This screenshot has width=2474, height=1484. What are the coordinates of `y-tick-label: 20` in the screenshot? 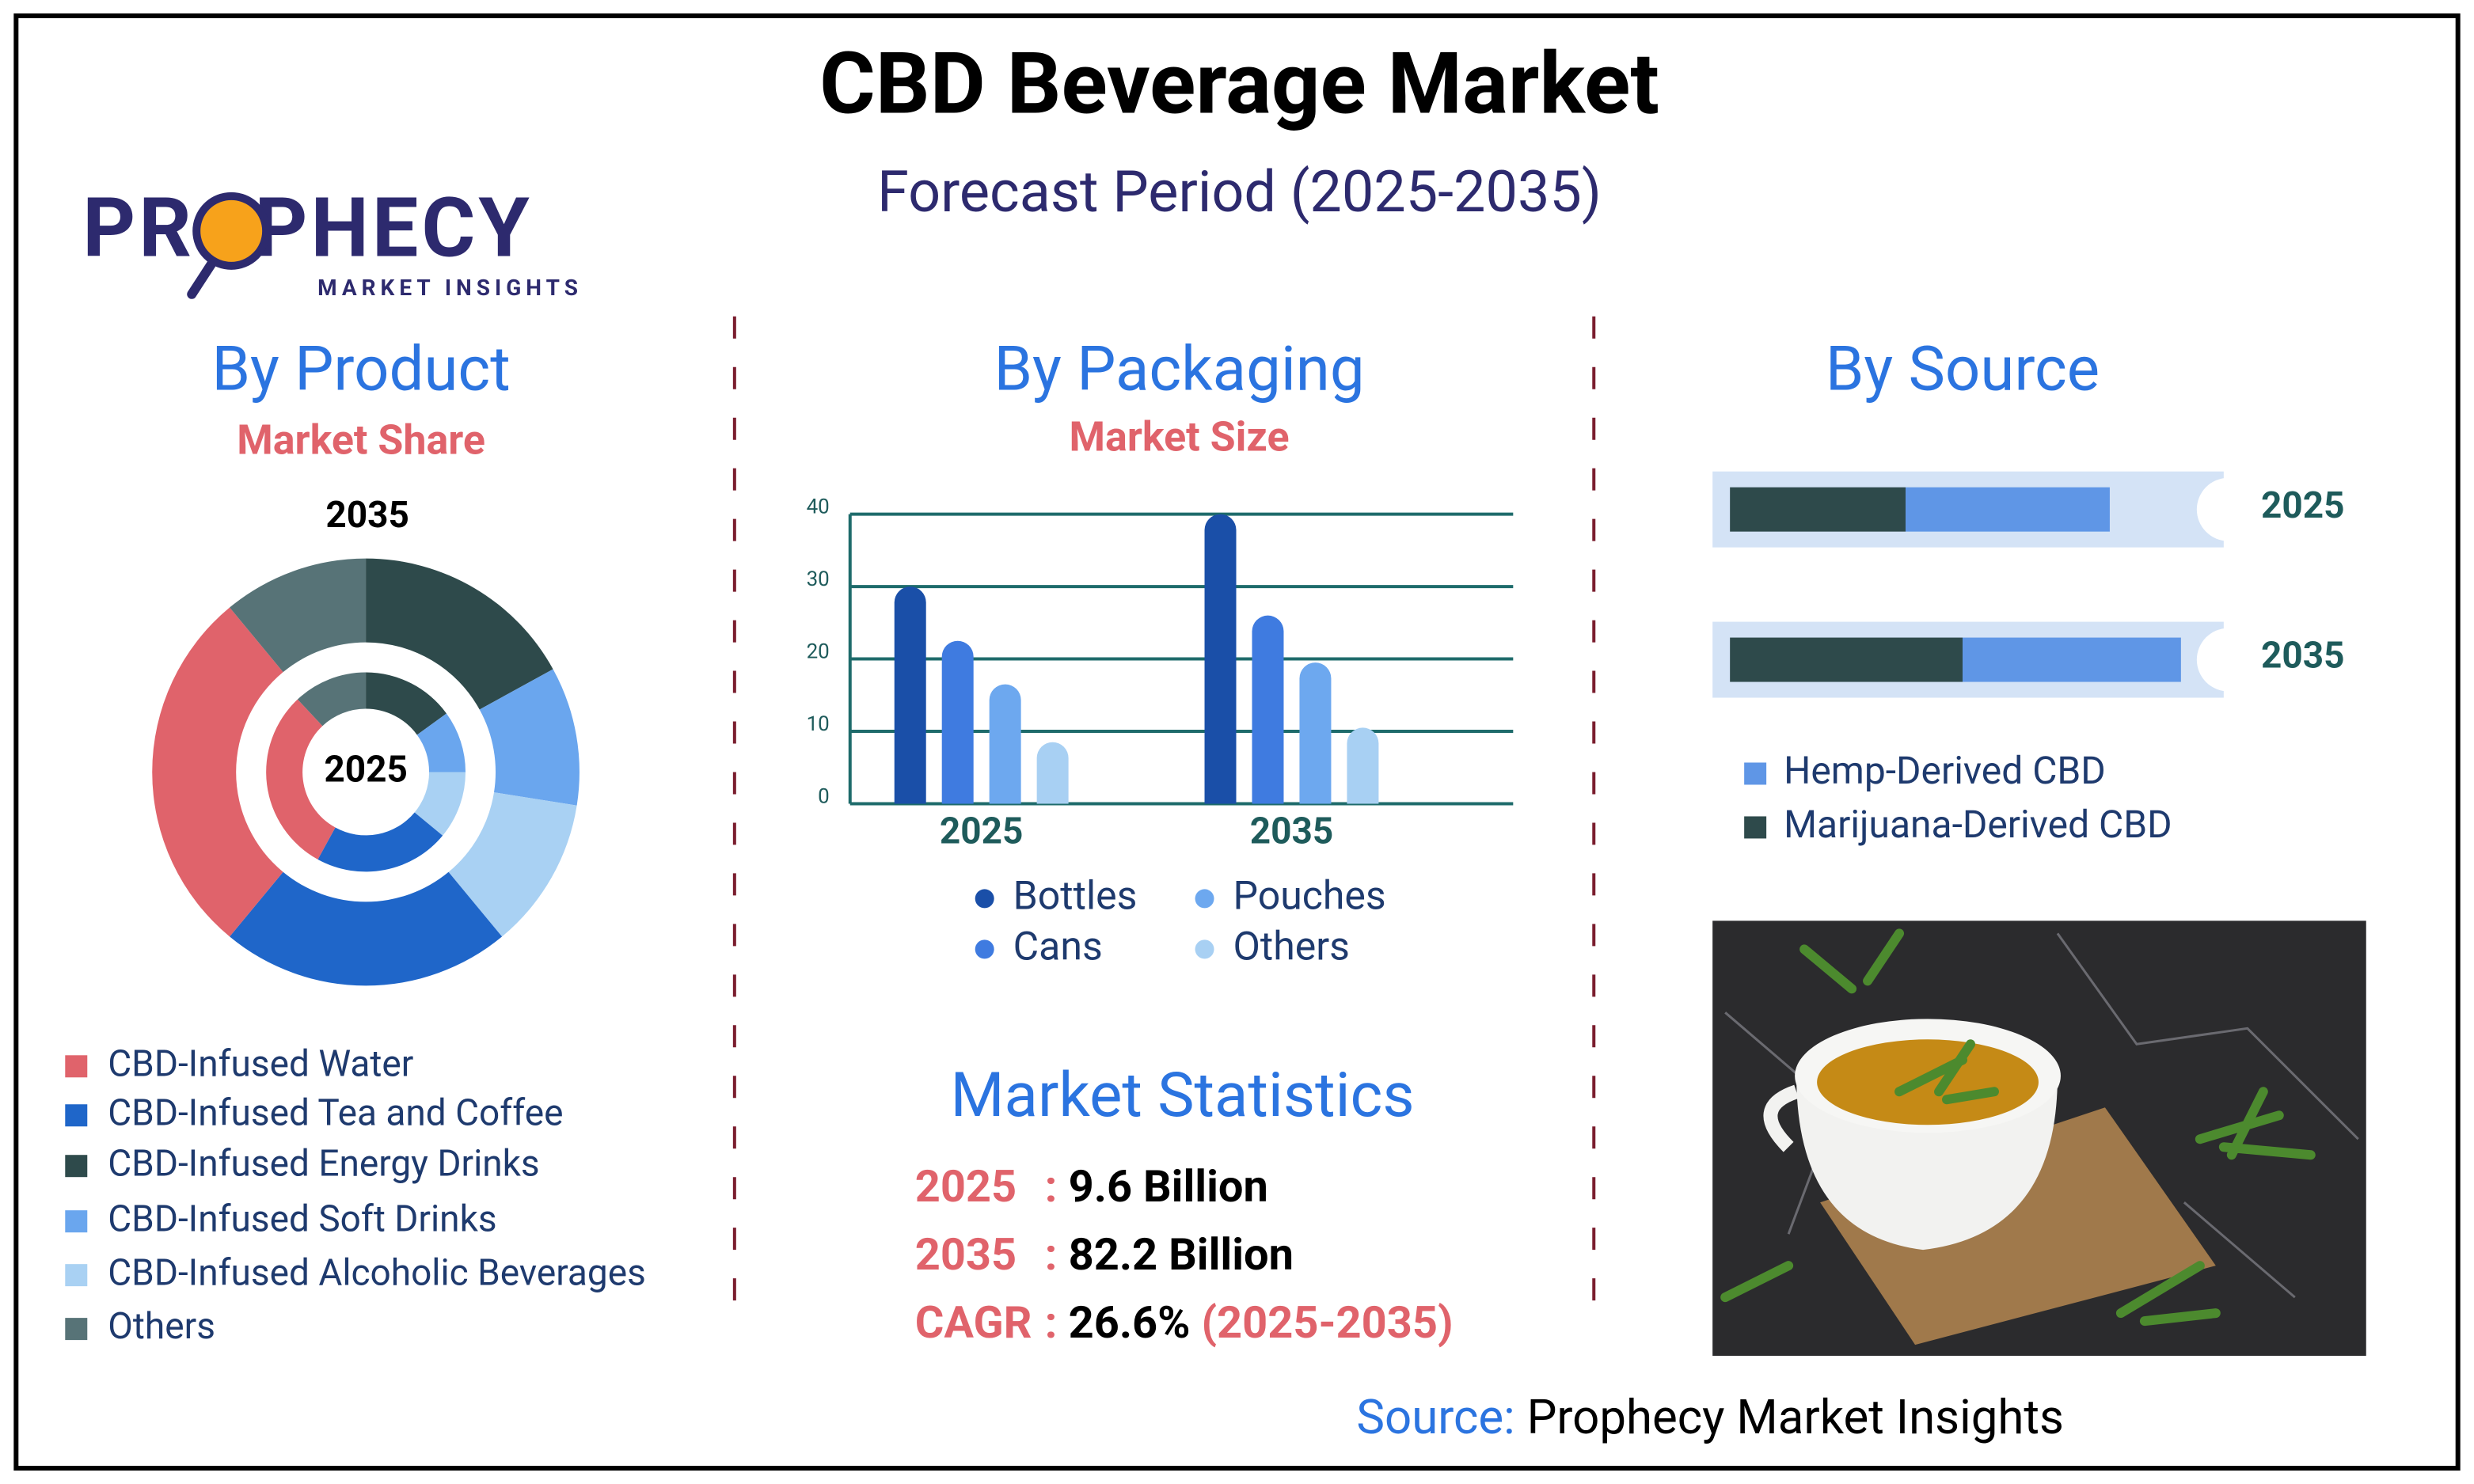 It's located at (819, 651).